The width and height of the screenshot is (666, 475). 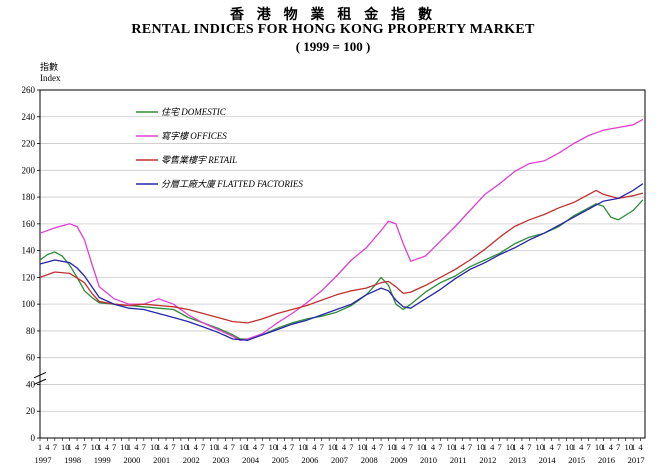 What do you see at coordinates (636, 460) in the screenshot?
I see `x-year-label: 2017` at bounding box center [636, 460].